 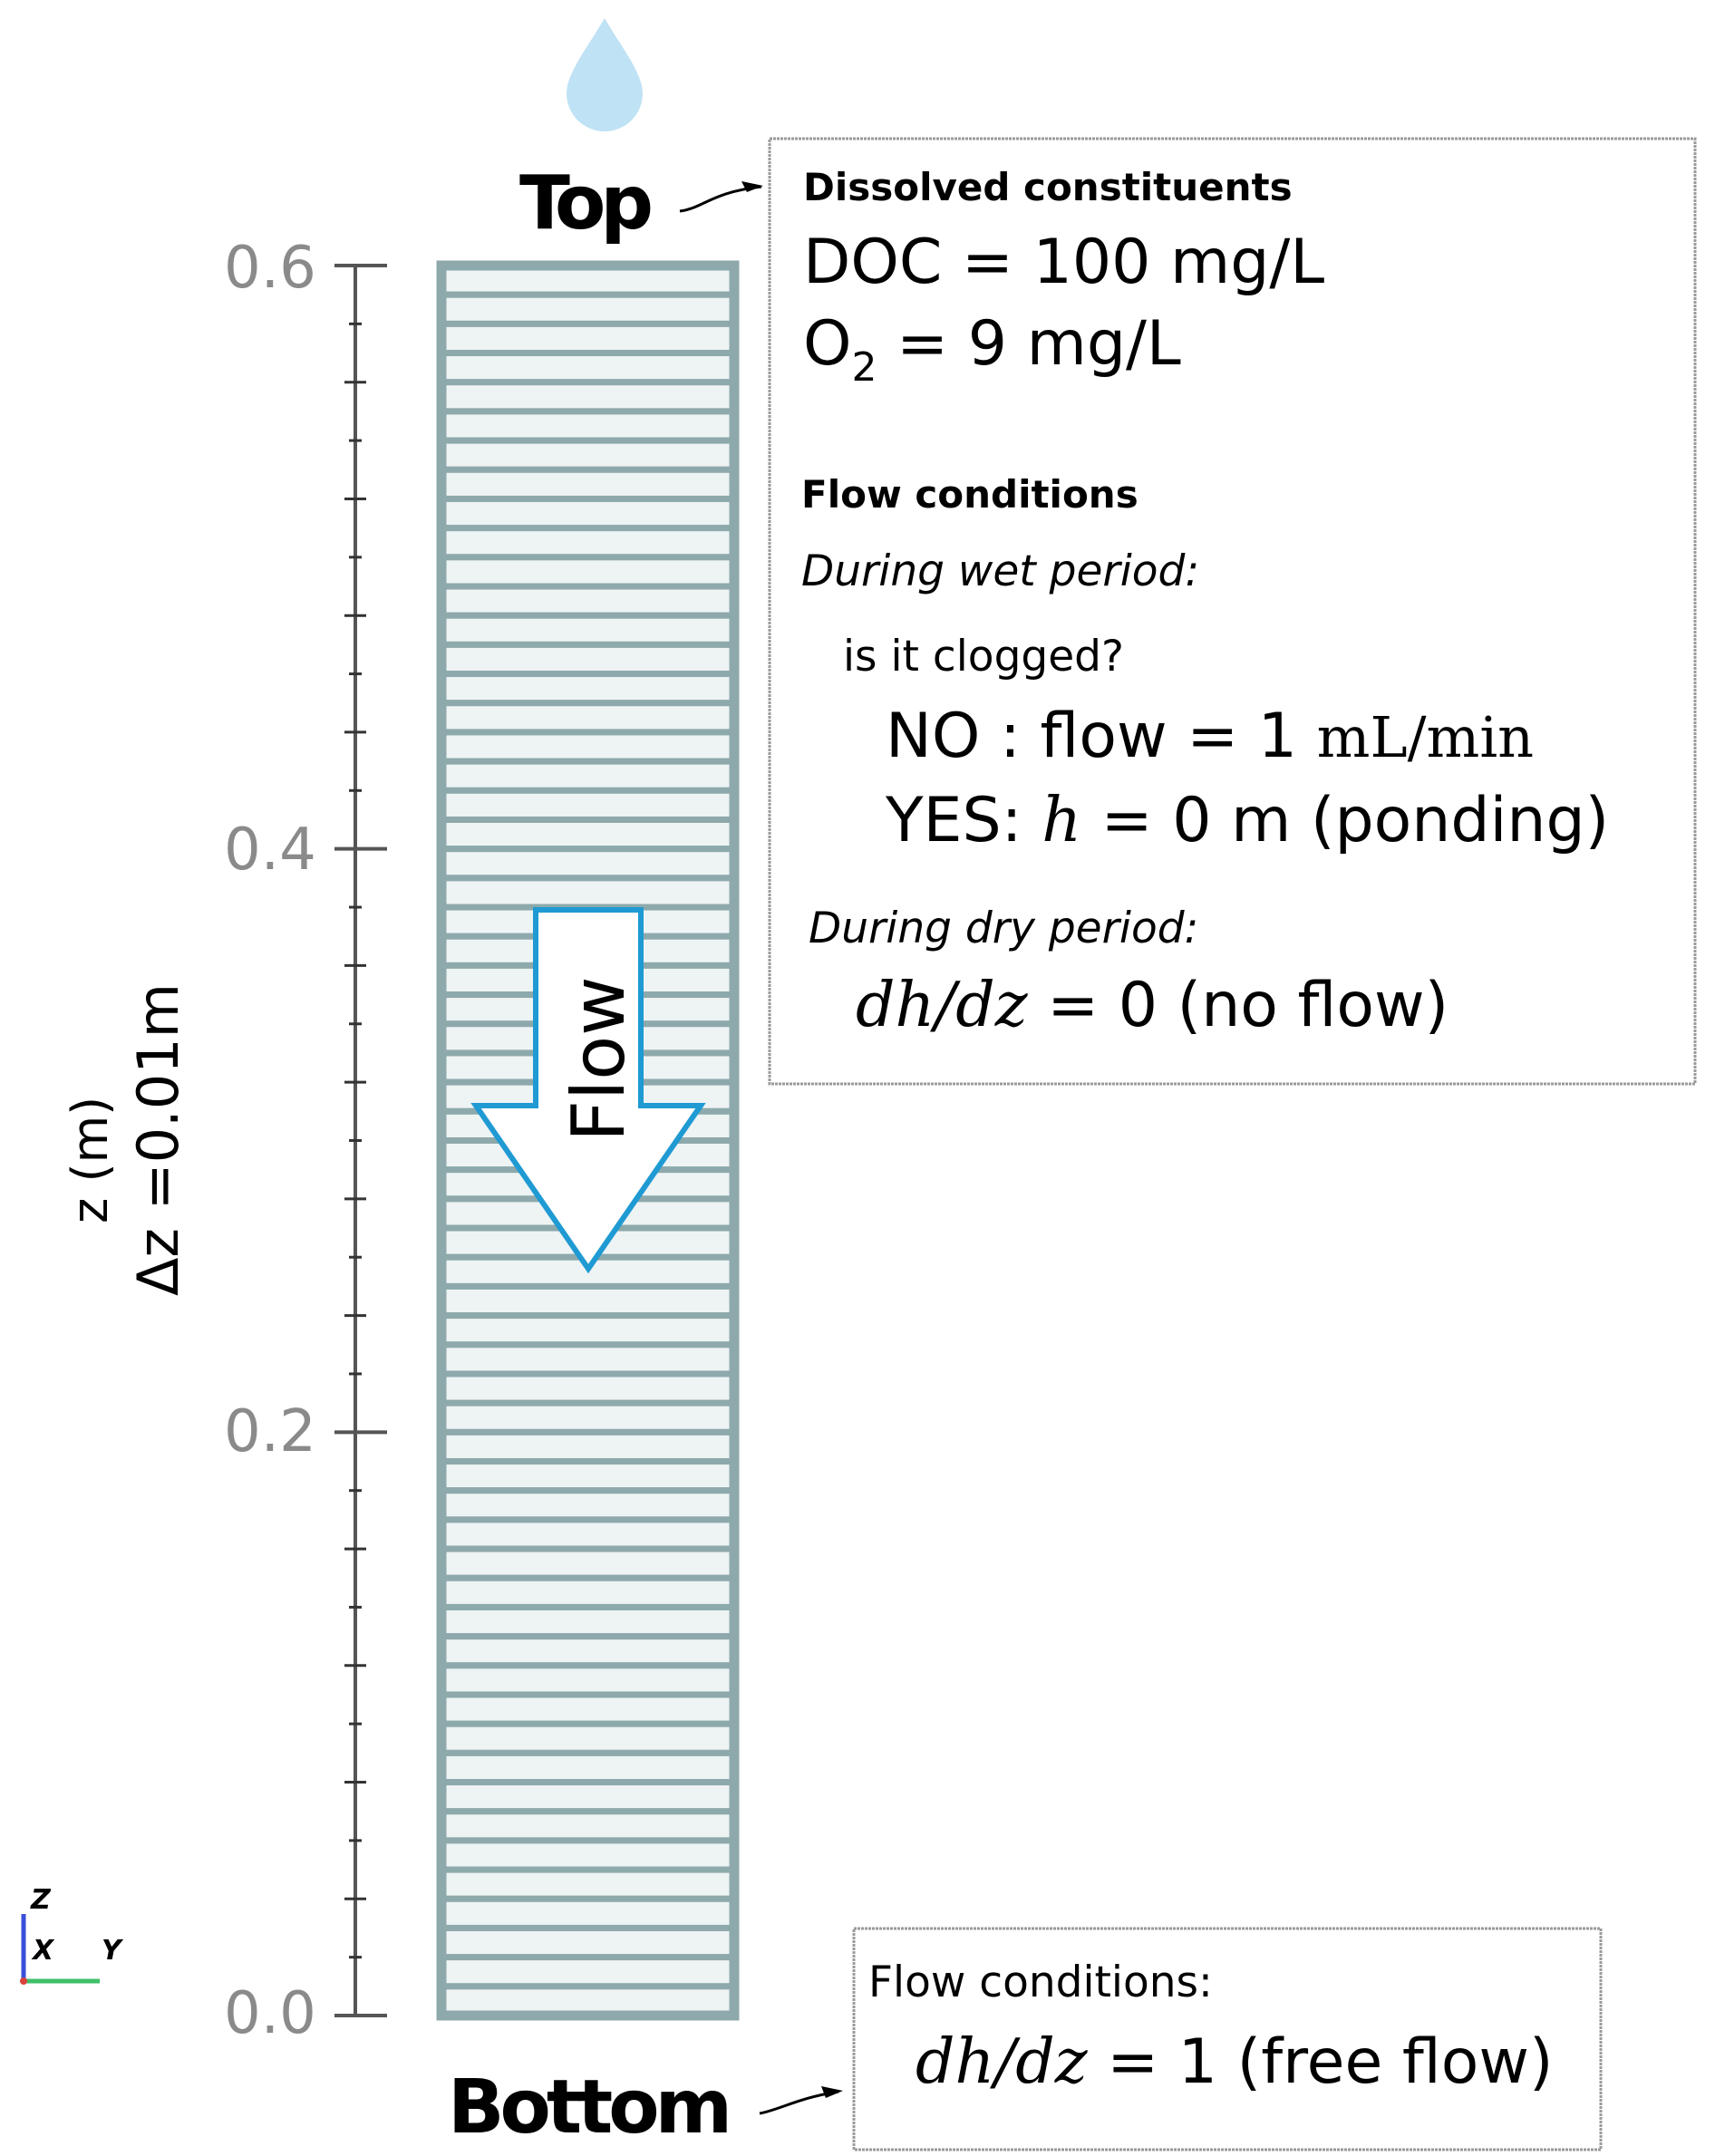 I want to click on yes-condition: YES: h = 0 m (ponding), so click(x=1247, y=820).